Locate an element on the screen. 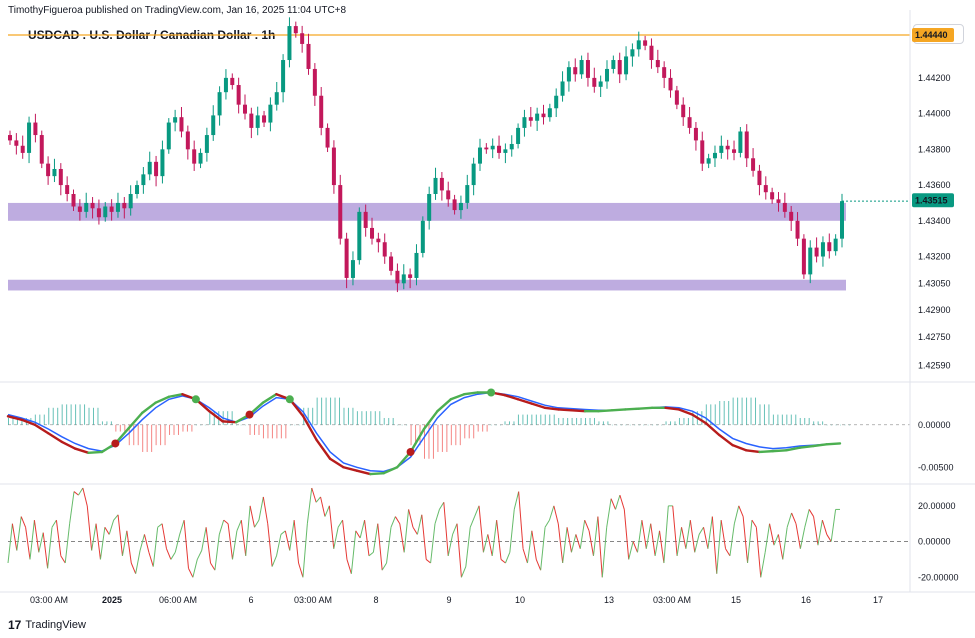 The height and width of the screenshot is (638, 975). time-tick-label: 15 is located at coordinates (736, 600).